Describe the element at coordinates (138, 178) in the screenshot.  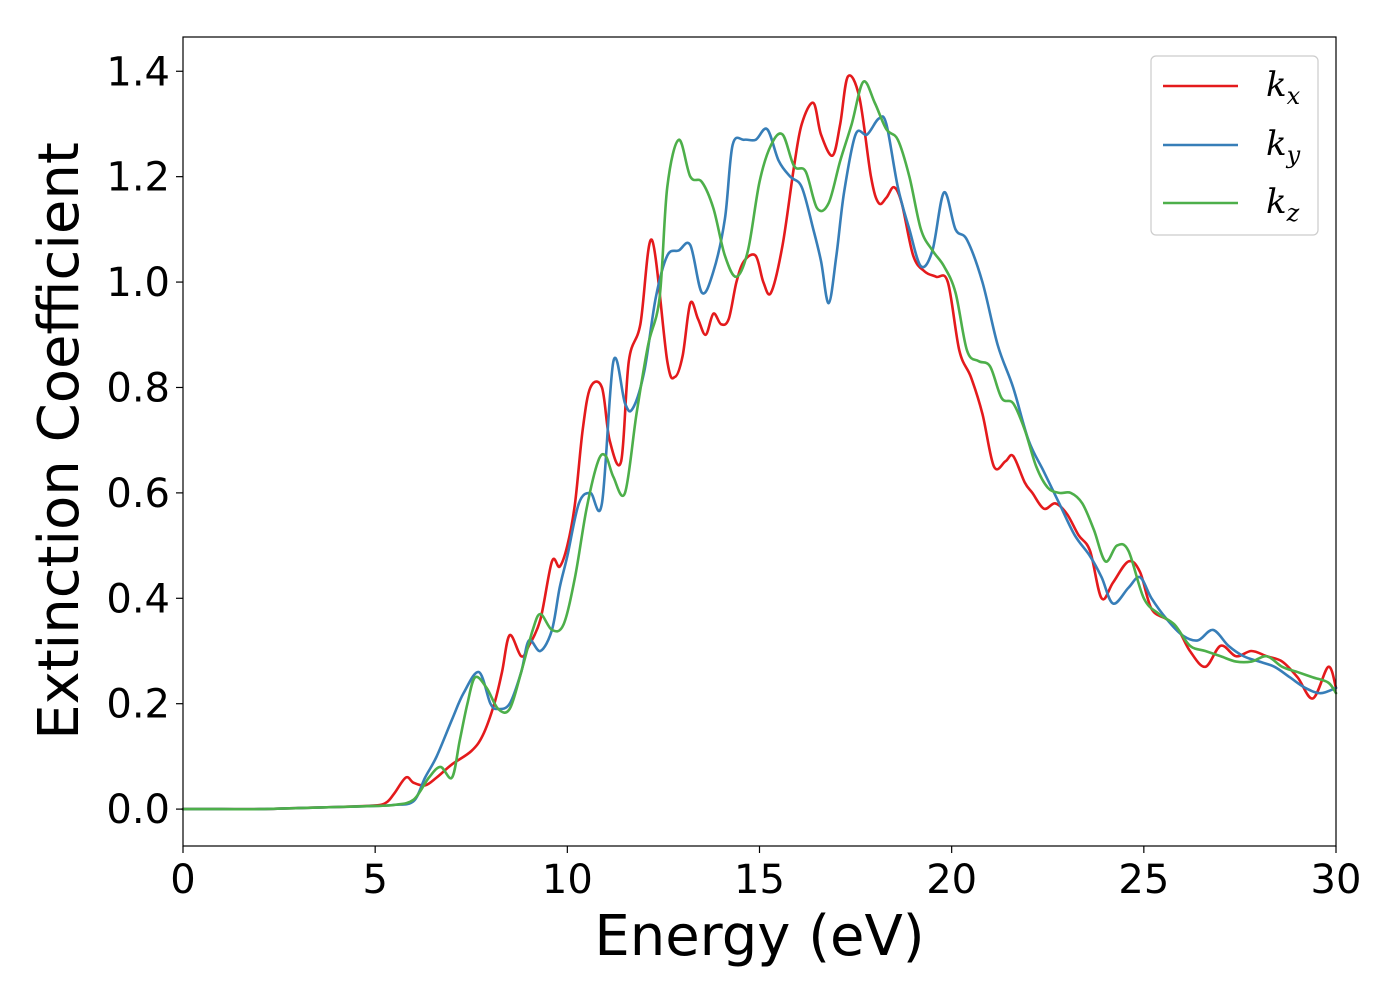
I see `y-tick-label: 1.2` at that location.